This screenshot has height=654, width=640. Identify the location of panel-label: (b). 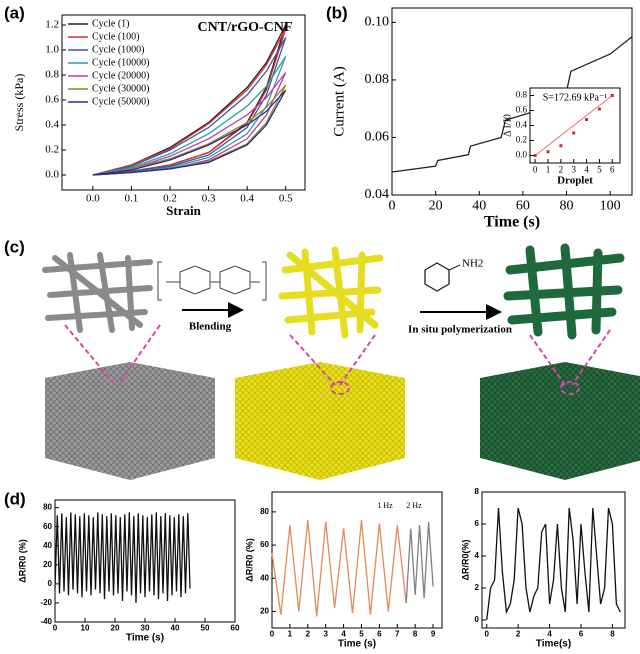
(337, 12).